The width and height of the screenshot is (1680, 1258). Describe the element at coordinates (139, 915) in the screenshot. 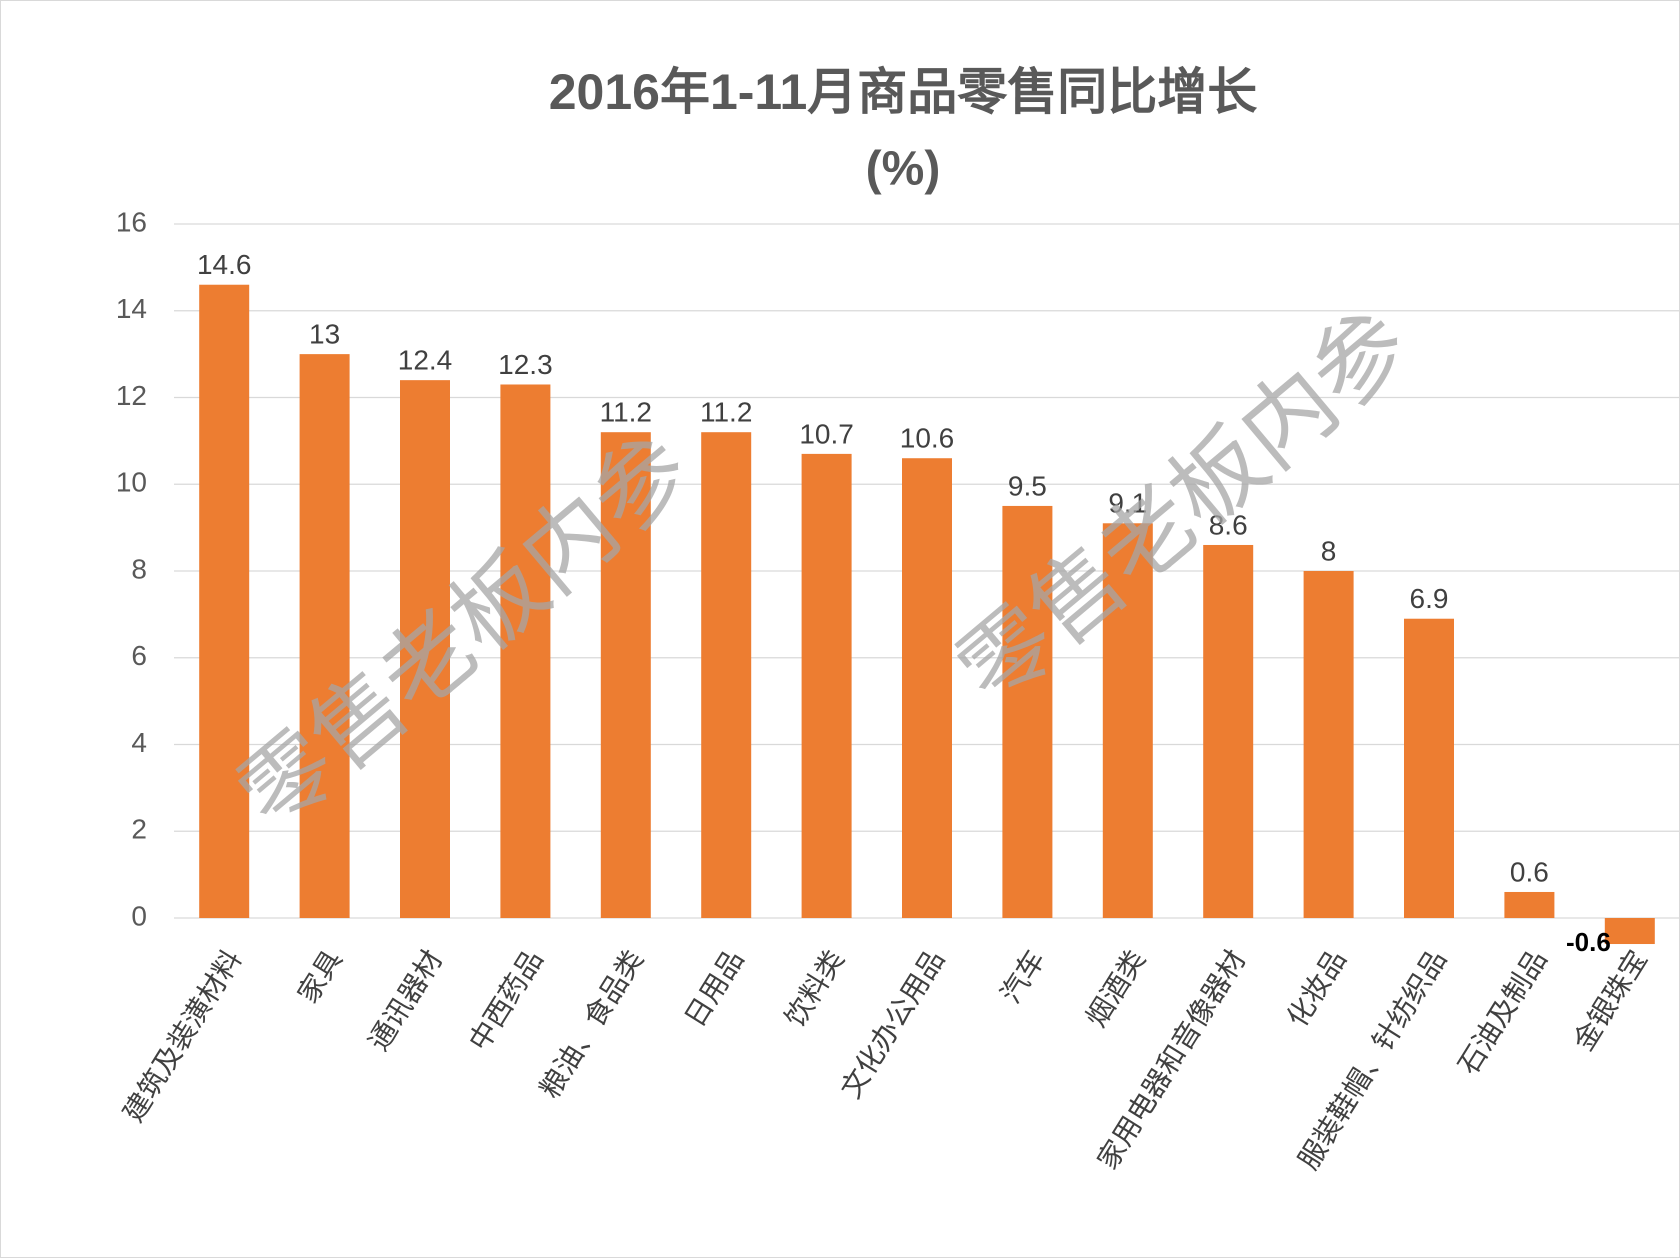

I see `y-tick-label: 0` at that location.